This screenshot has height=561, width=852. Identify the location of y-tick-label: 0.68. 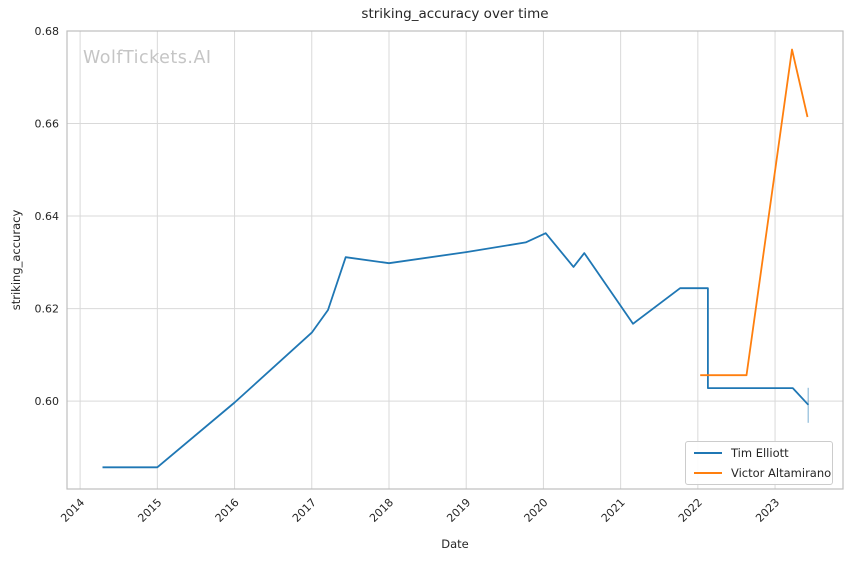
(47, 31).